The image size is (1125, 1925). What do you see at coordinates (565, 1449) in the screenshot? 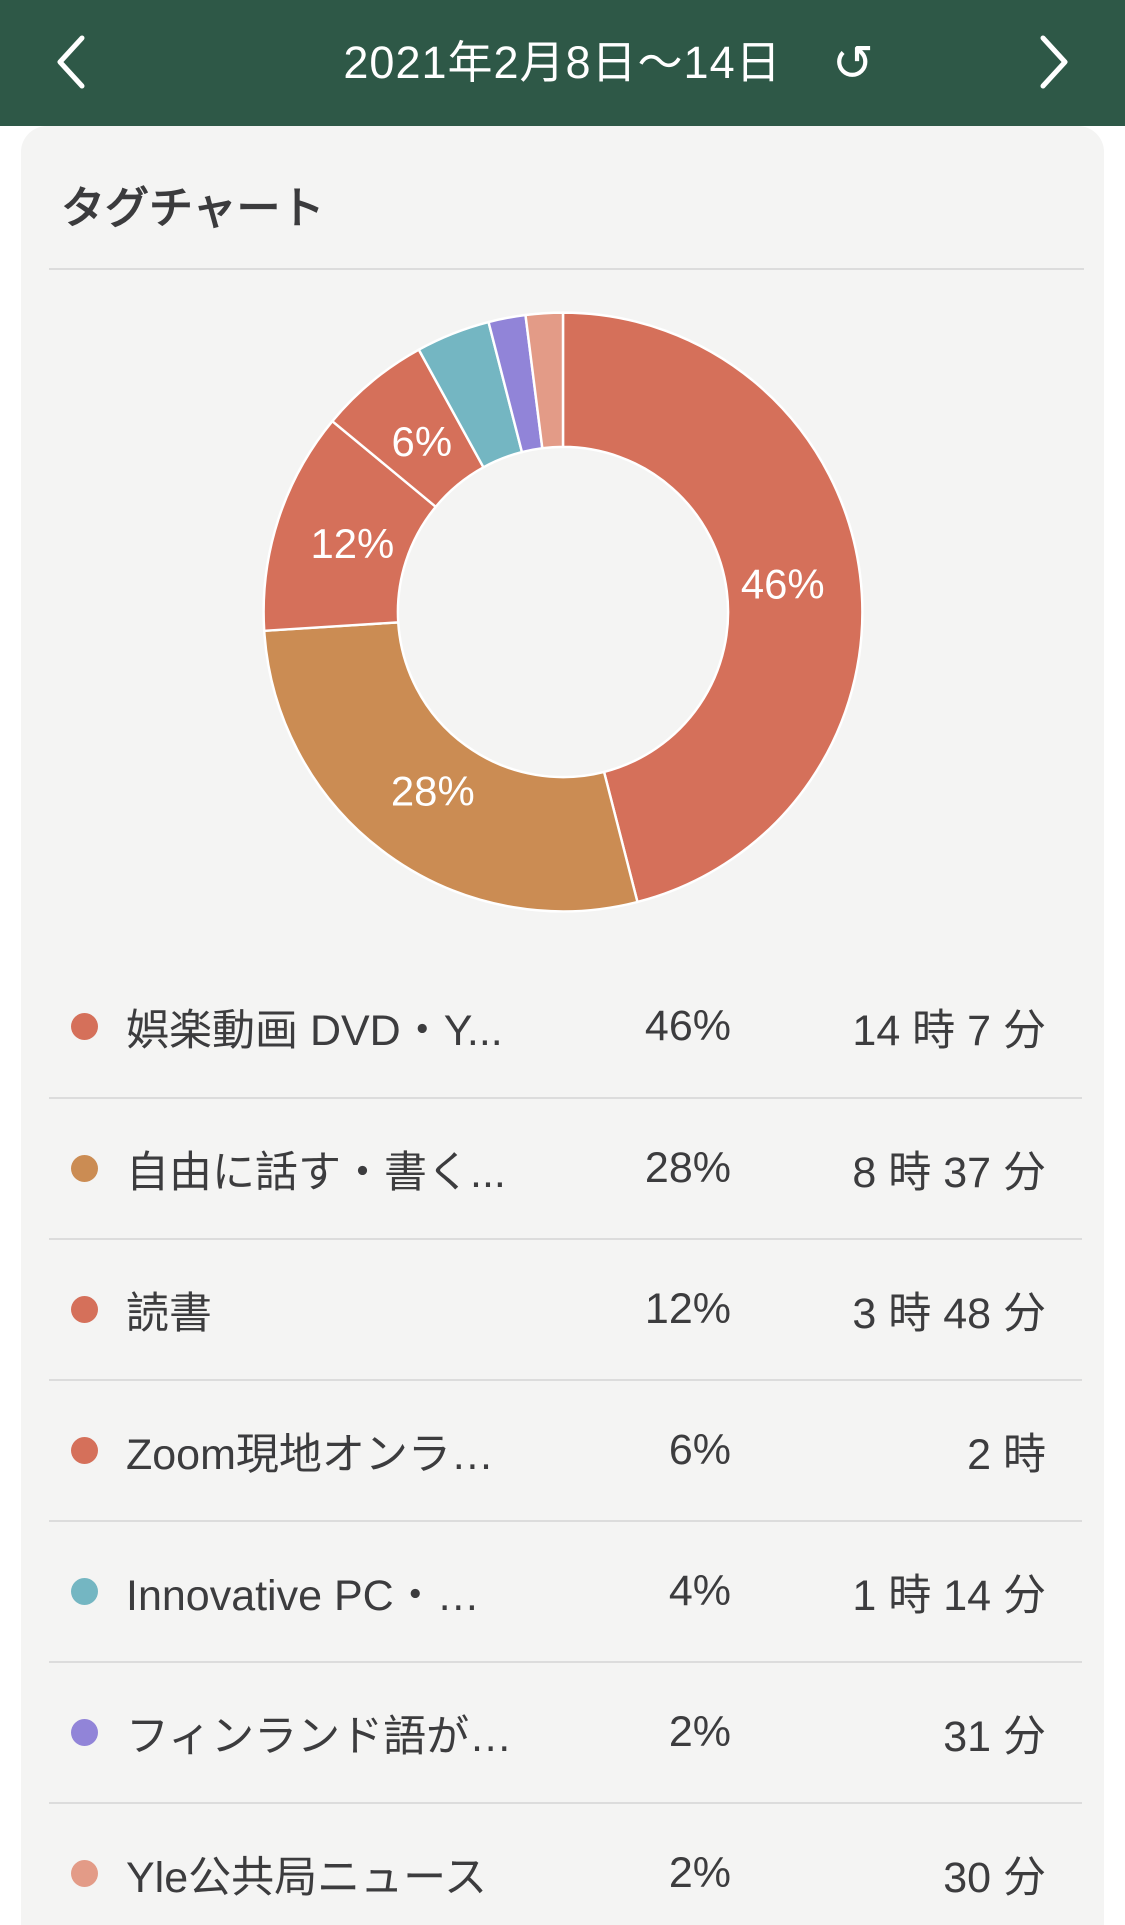
I see `legend-row: Zoom現地オンラ… 6% 2 時` at bounding box center [565, 1449].